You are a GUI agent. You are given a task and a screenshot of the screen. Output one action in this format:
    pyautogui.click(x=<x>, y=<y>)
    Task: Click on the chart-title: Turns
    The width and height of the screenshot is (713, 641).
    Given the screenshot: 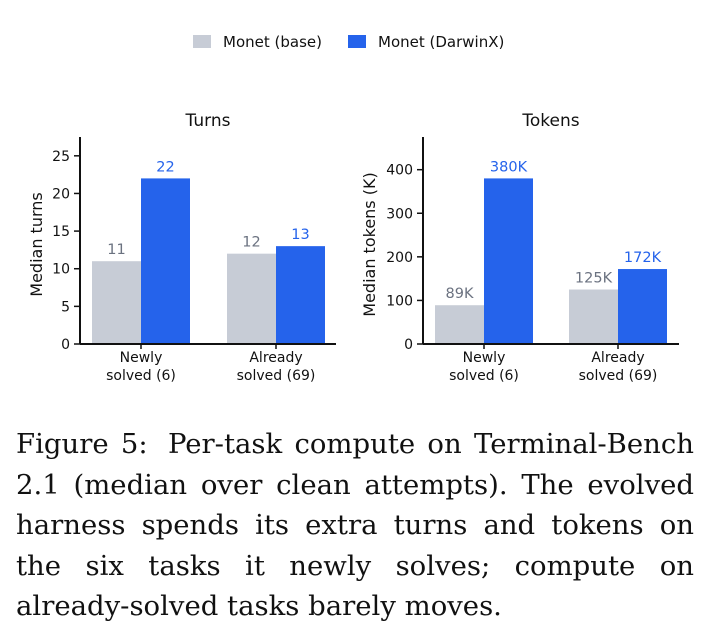 What is the action you would take?
    pyautogui.click(x=208, y=121)
    